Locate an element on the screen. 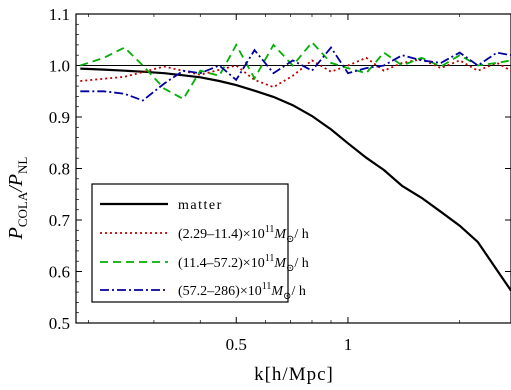  legend-label-3: (57.2–286)×1011M⊙/ h is located at coordinates (242, 291).